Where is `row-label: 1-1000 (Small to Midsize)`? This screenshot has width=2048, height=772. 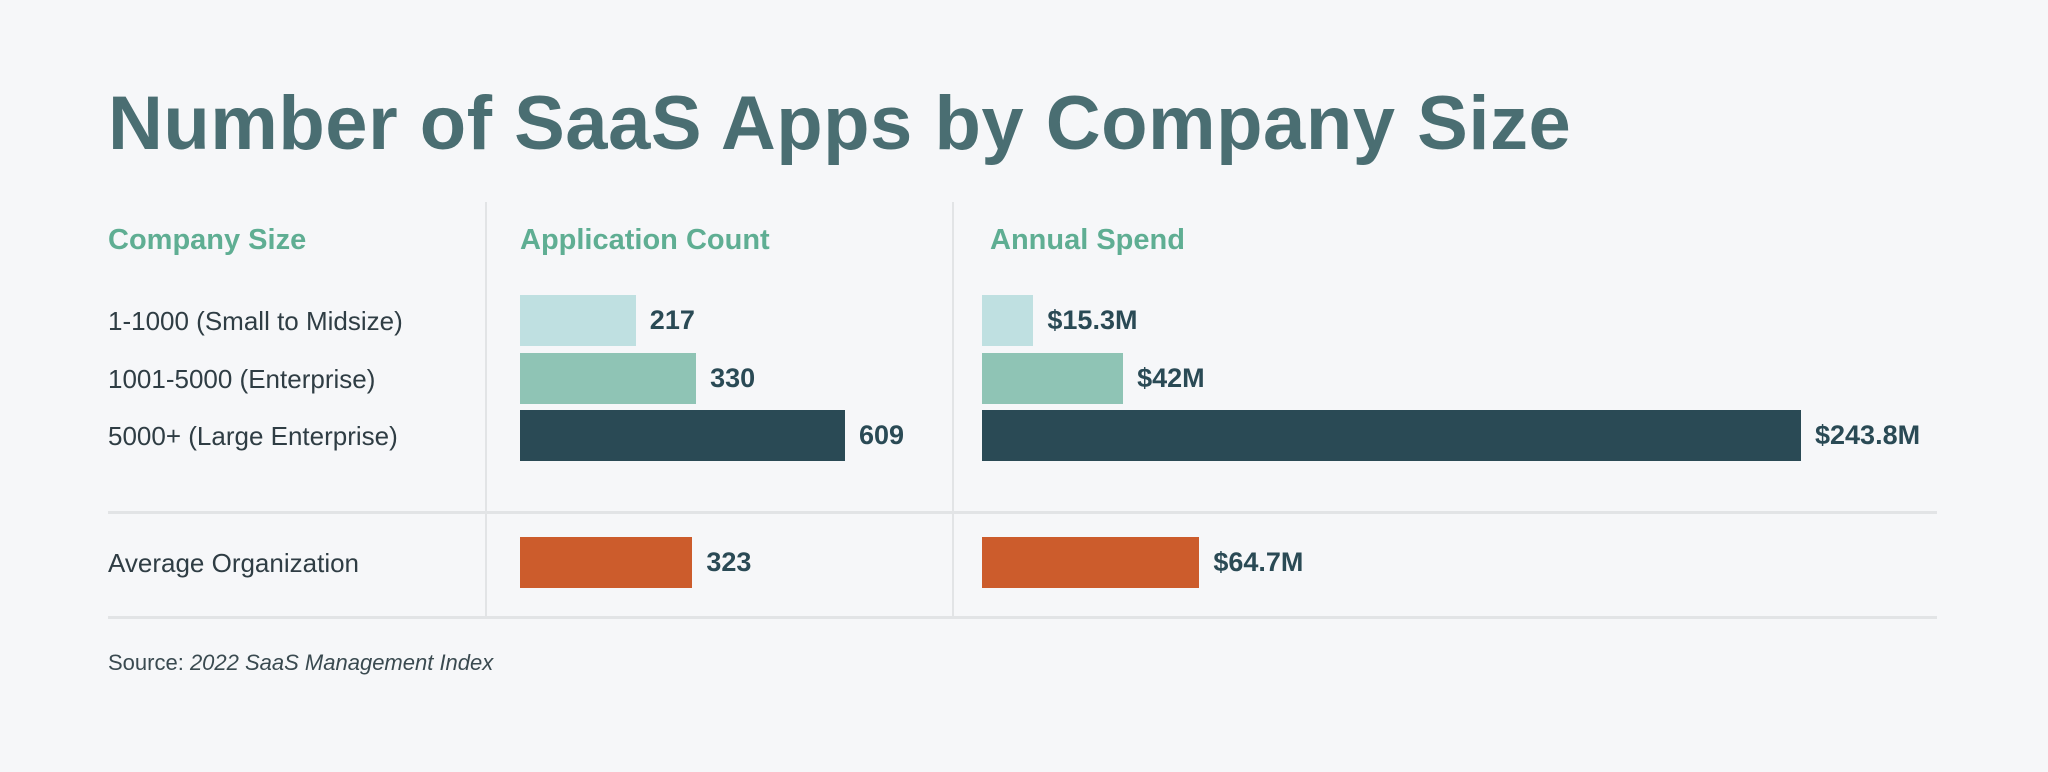 row-label: 1-1000 (Small to Midsize) is located at coordinates (255, 321).